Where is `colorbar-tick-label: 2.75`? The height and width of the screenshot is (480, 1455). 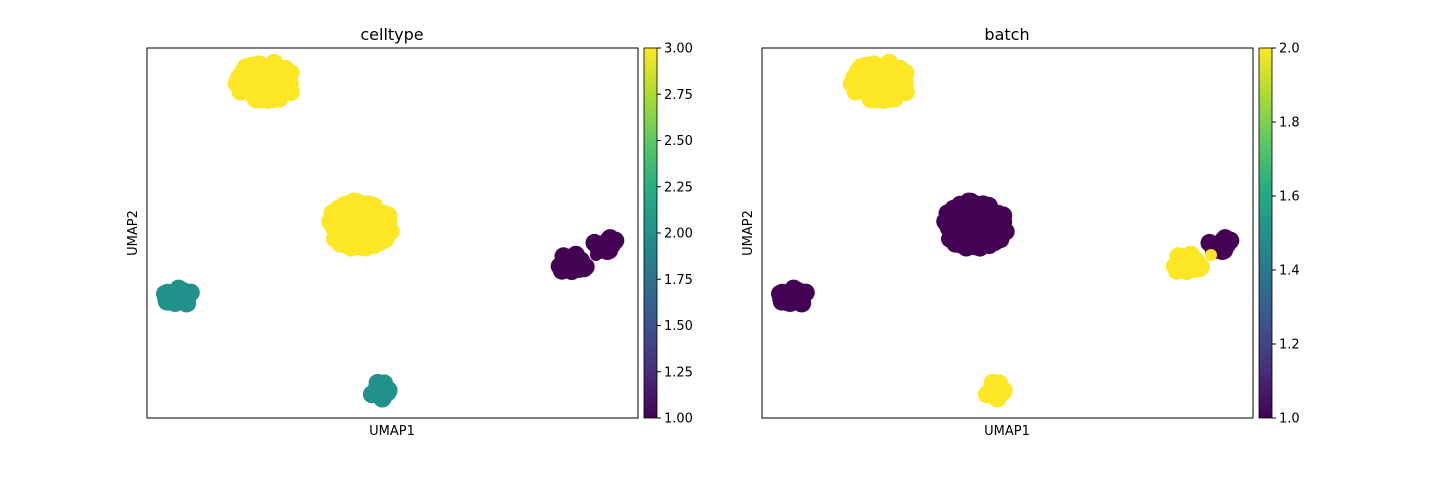 colorbar-tick-label: 2.75 is located at coordinates (678, 95).